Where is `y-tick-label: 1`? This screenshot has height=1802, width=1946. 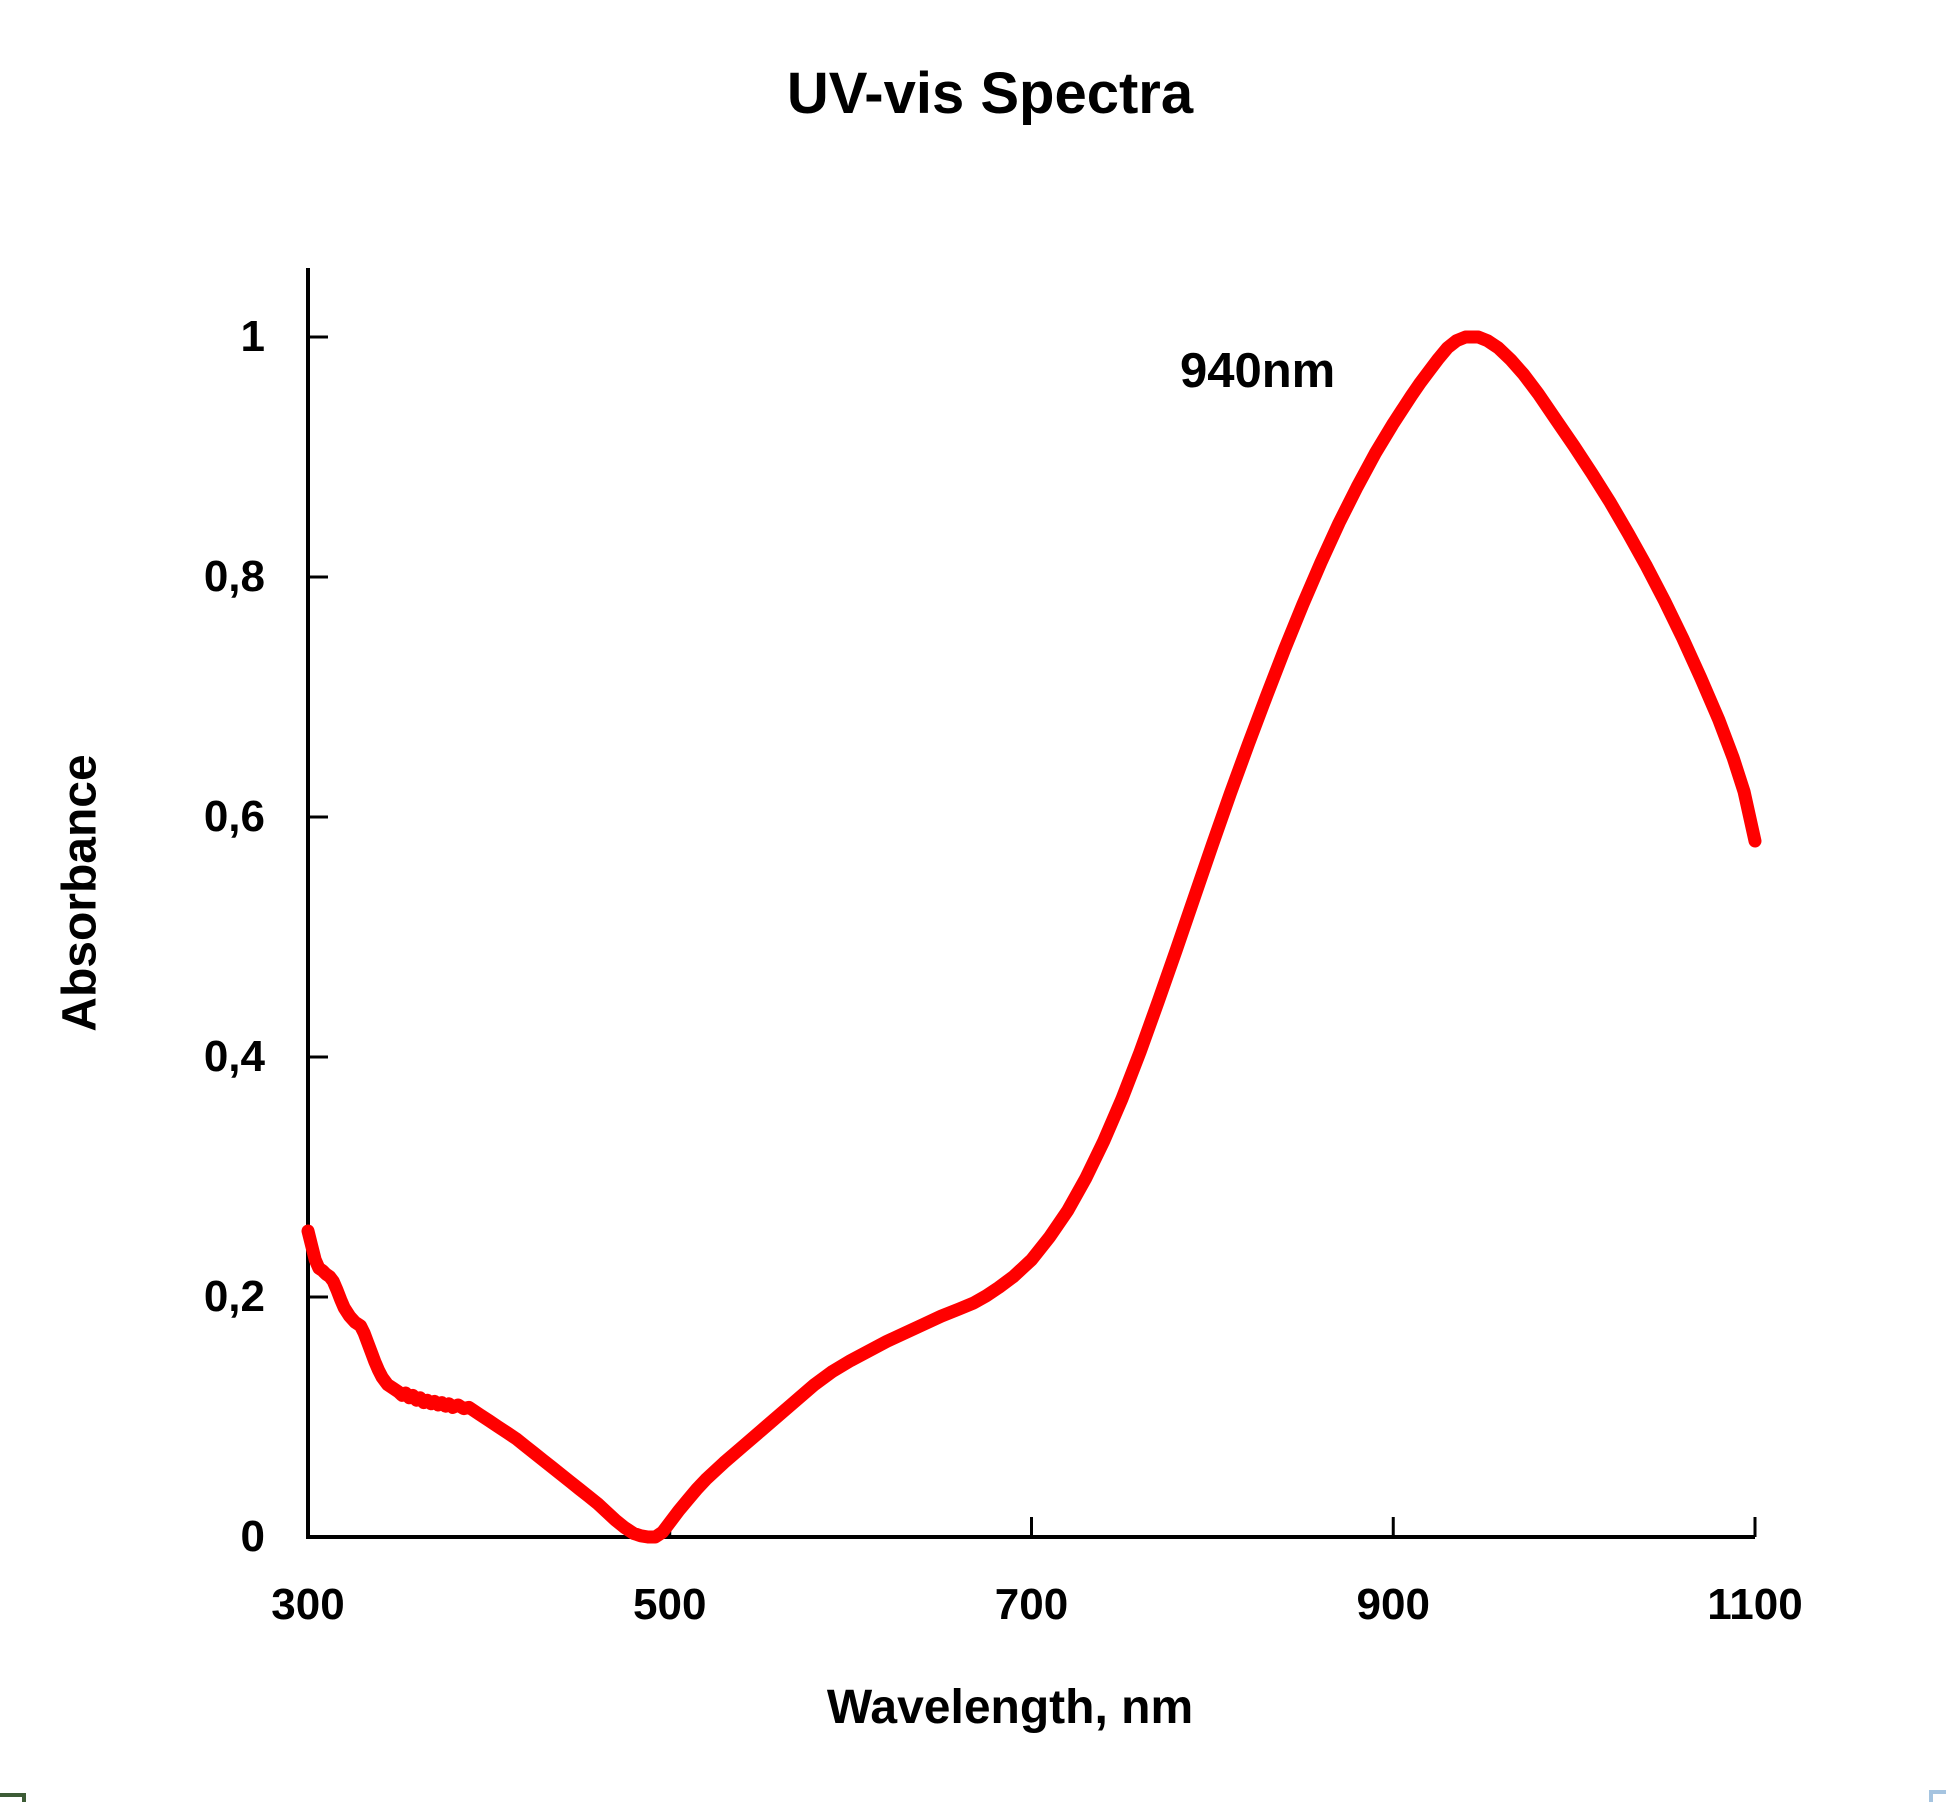 y-tick-label: 1 is located at coordinates (252, 336).